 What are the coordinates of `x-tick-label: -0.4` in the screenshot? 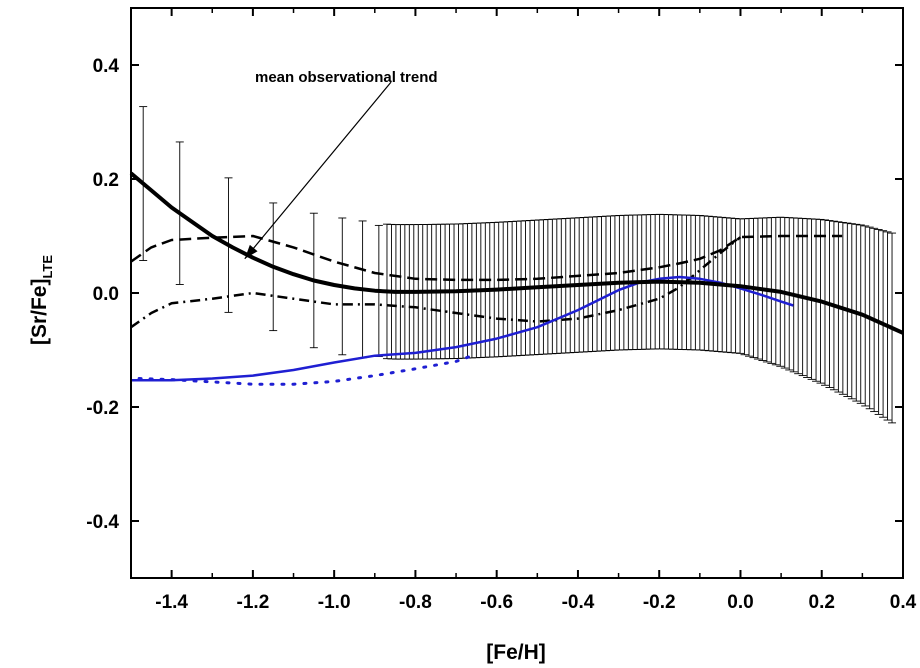 It's located at (578, 602).